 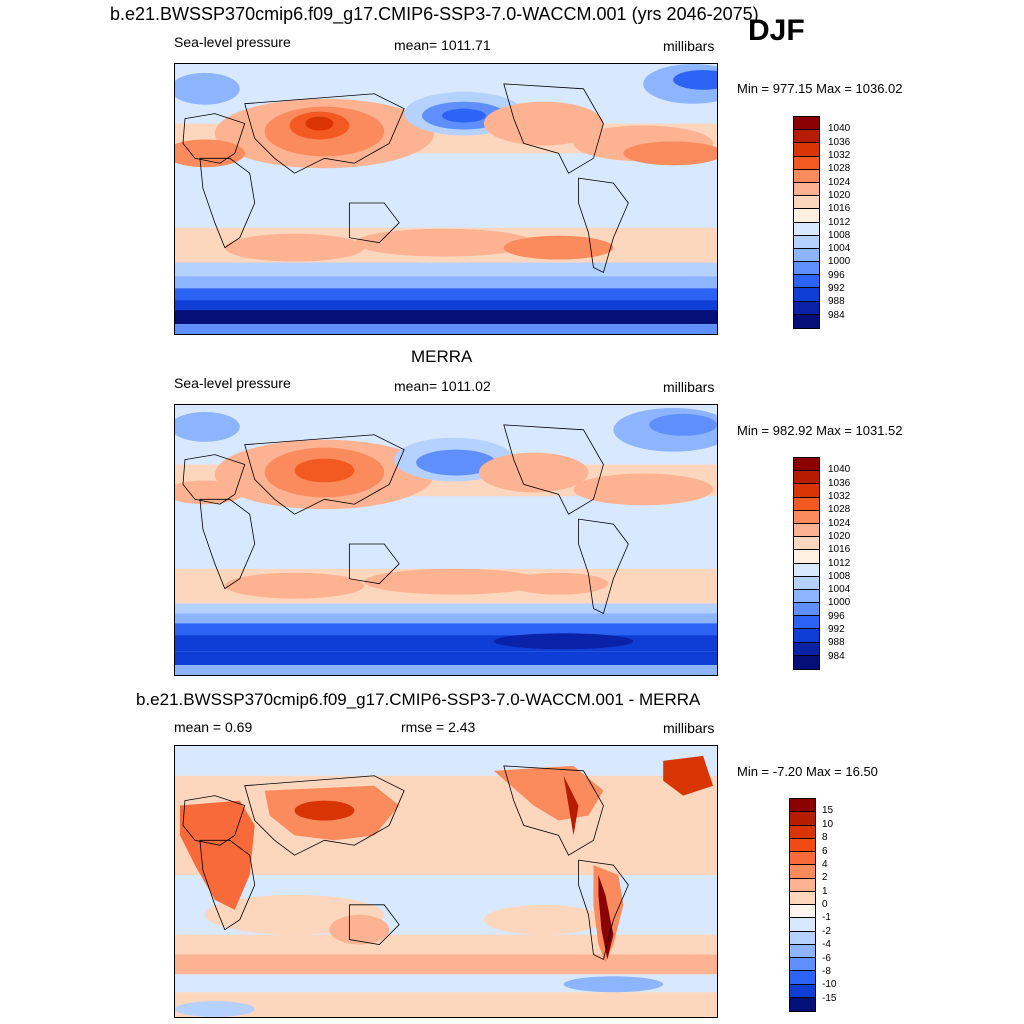 I want to click on panel1-variable-label: Sea-level pressure, so click(x=232, y=42).